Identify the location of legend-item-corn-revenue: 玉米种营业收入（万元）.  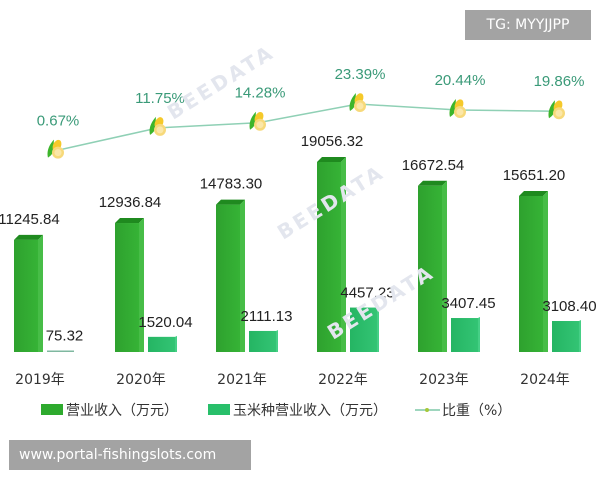
(297, 411).